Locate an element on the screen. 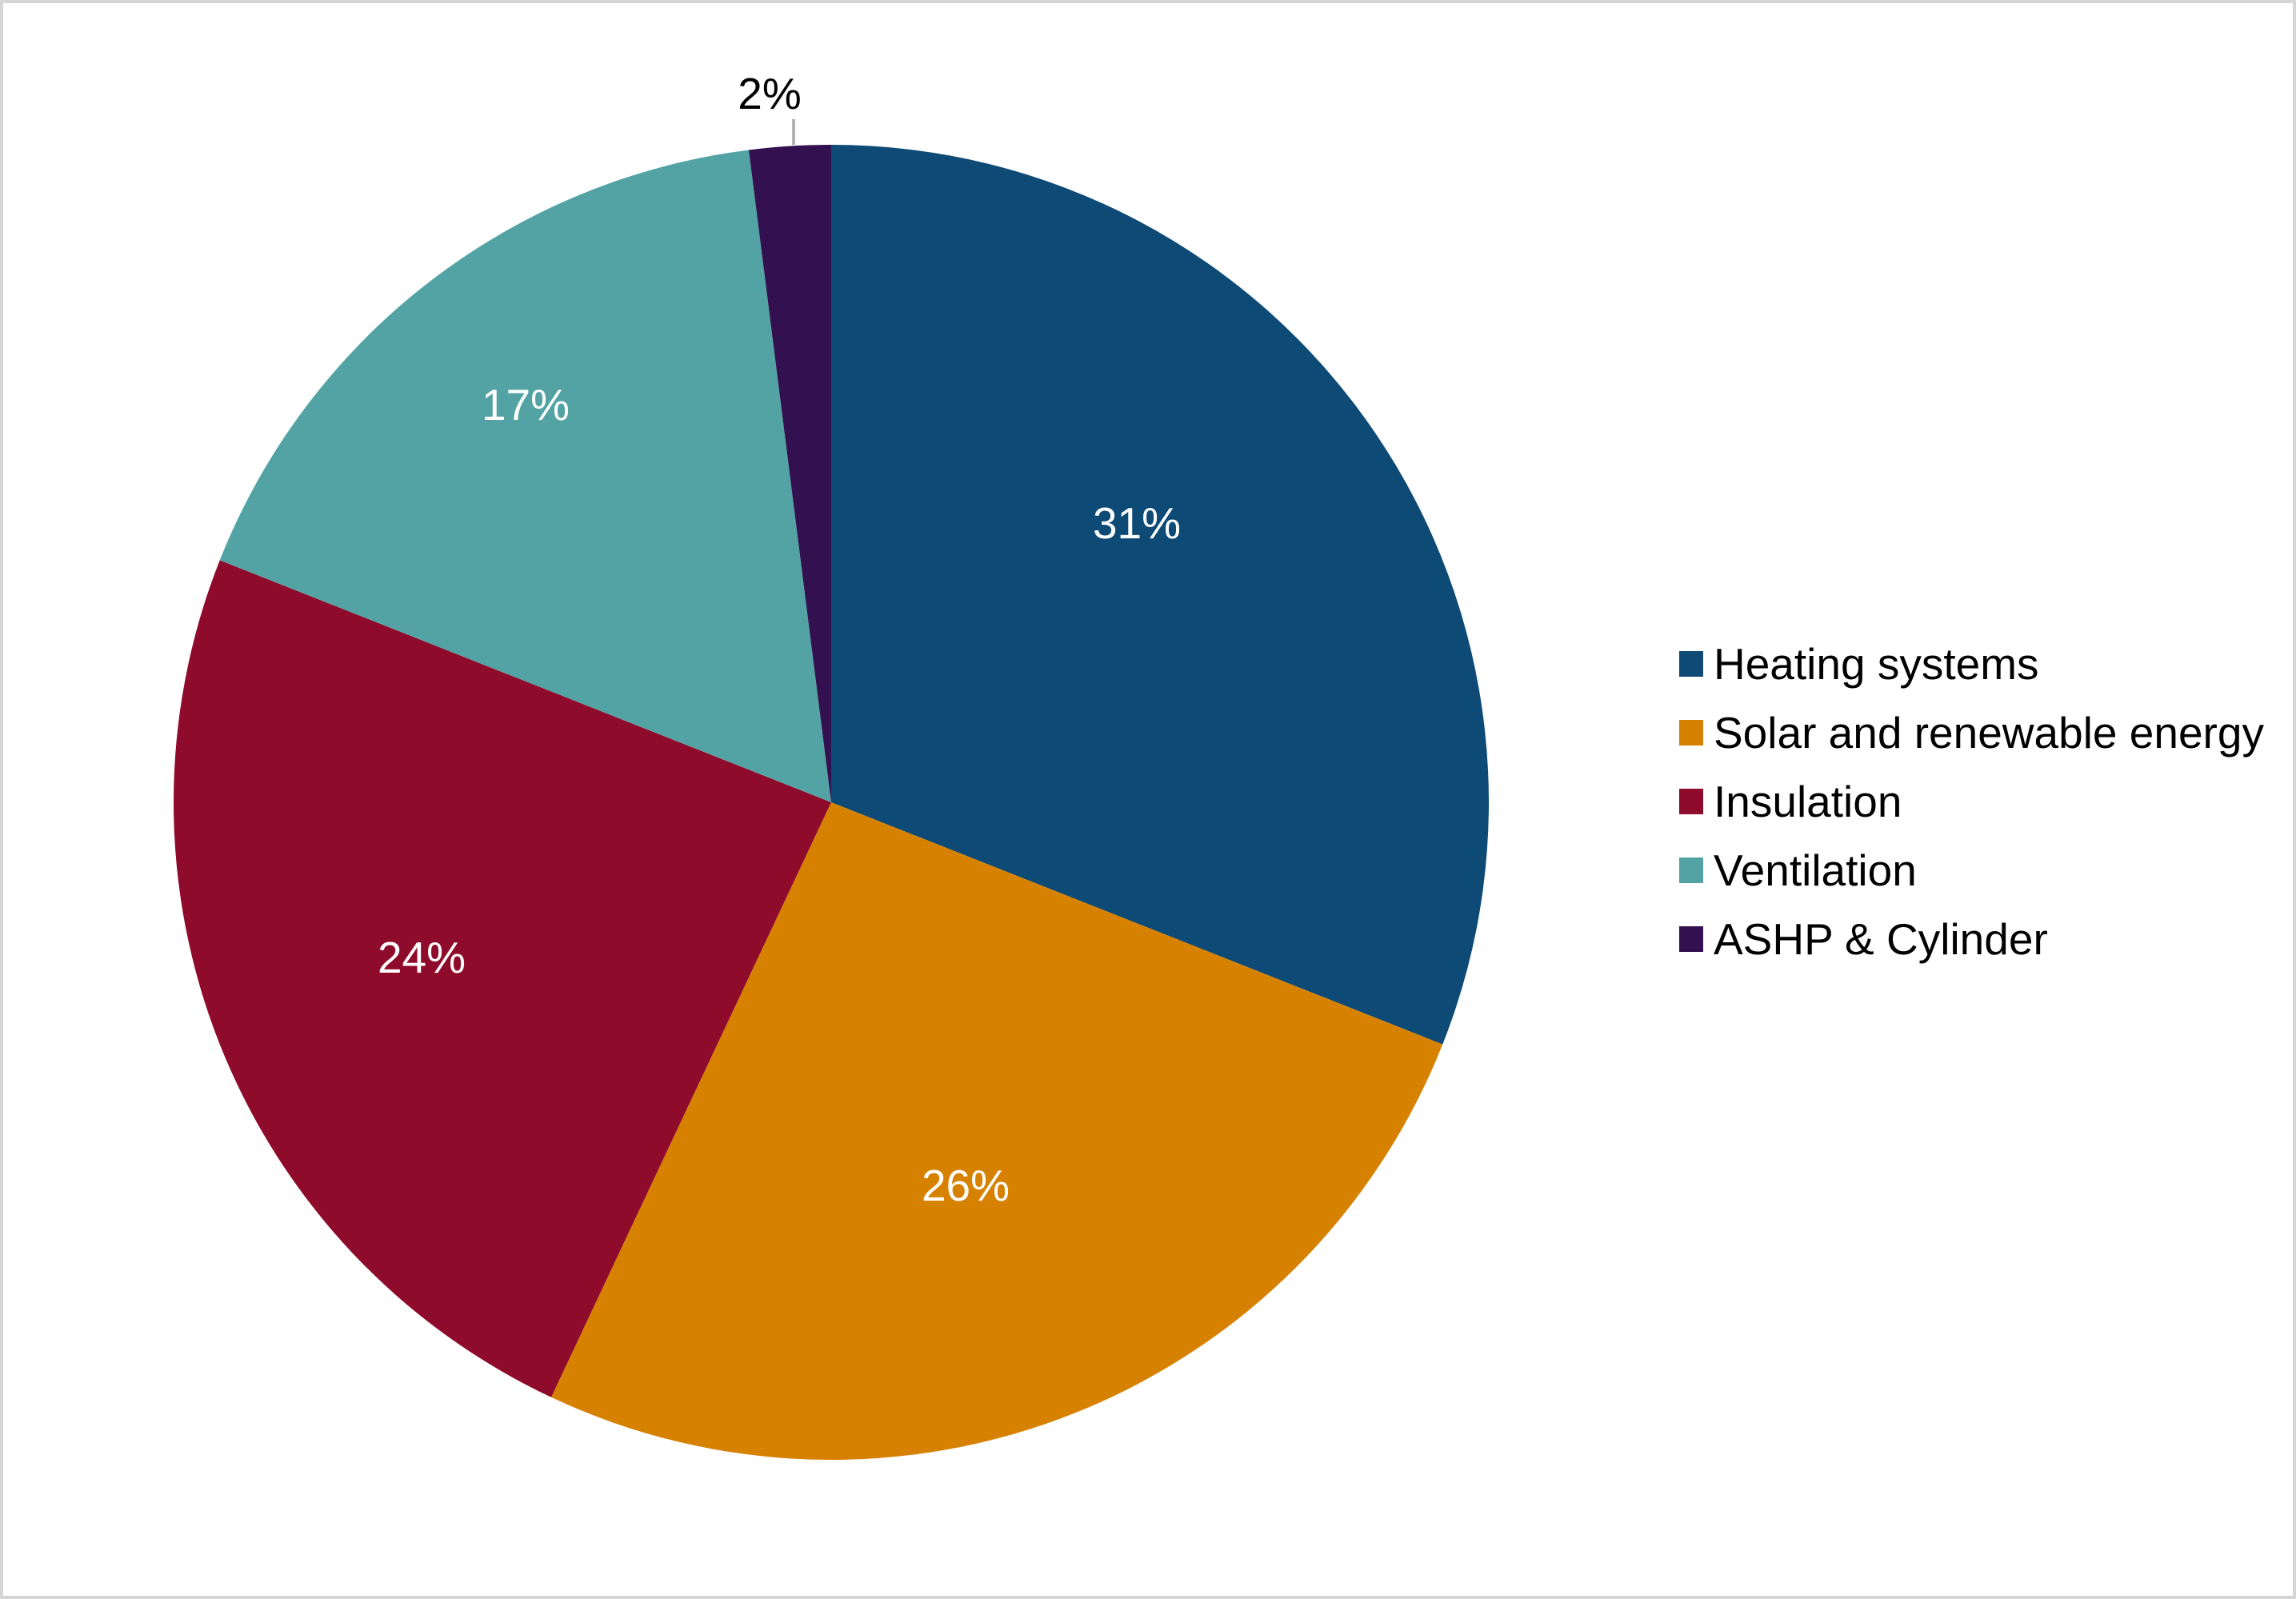  legend-item-ashp-cylinder: ASHP & Cylinder is located at coordinates (1971, 939).